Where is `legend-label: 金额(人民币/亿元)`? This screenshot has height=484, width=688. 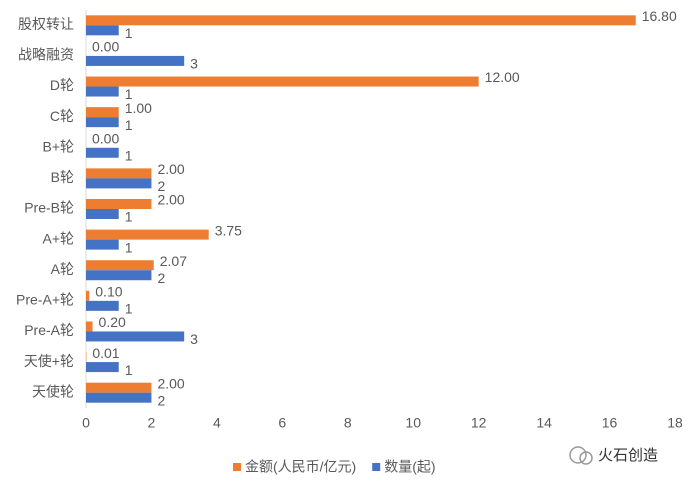 legend-label: 金额(人民币/亿元) is located at coordinates (300, 467).